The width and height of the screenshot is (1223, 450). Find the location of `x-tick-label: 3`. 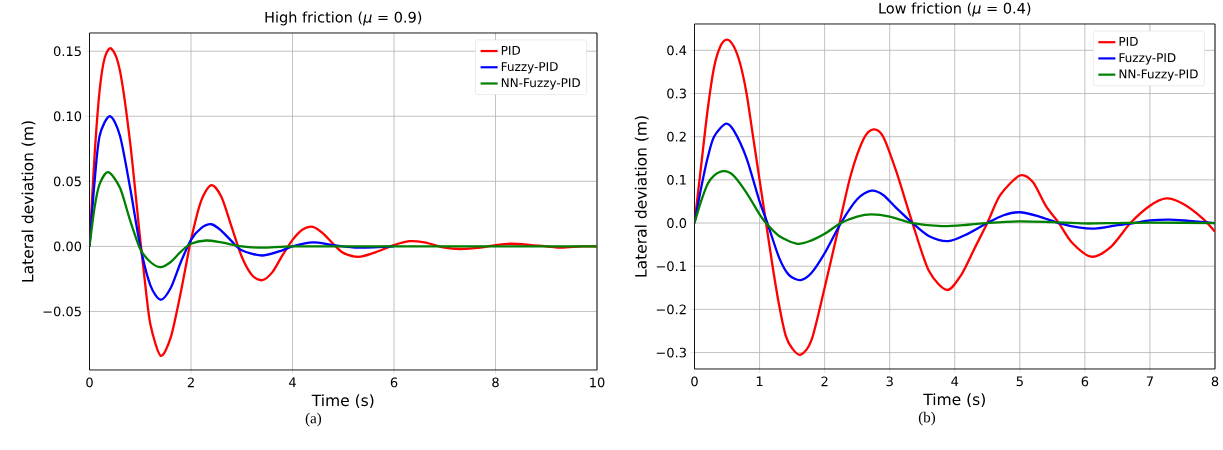

x-tick-label: 3 is located at coordinates (889, 381).